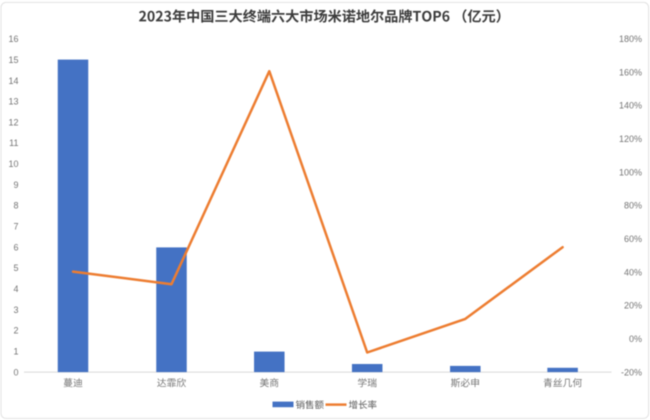 The height and width of the screenshot is (420, 650). What do you see at coordinates (15, 268) in the screenshot?
I see `svg-text: 5` at bounding box center [15, 268].